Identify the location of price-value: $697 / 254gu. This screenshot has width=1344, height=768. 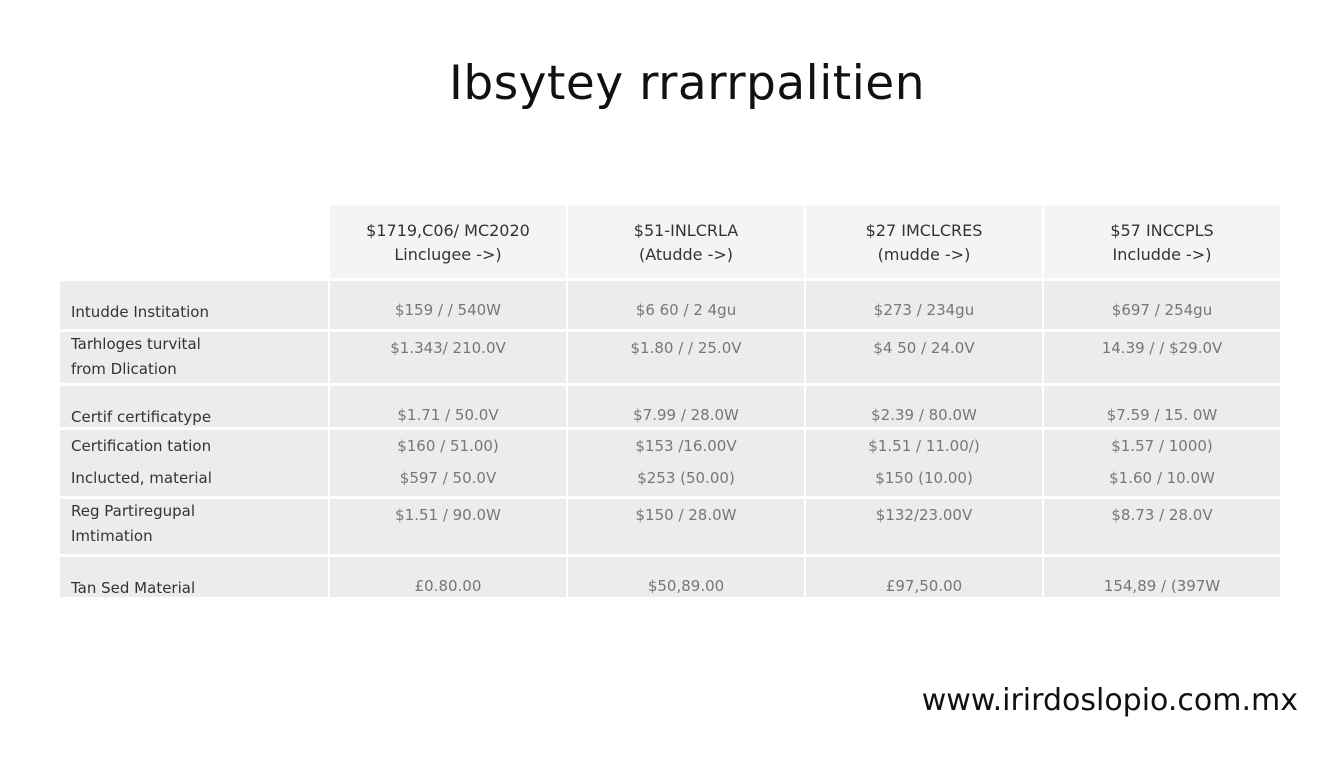
(1162, 310).